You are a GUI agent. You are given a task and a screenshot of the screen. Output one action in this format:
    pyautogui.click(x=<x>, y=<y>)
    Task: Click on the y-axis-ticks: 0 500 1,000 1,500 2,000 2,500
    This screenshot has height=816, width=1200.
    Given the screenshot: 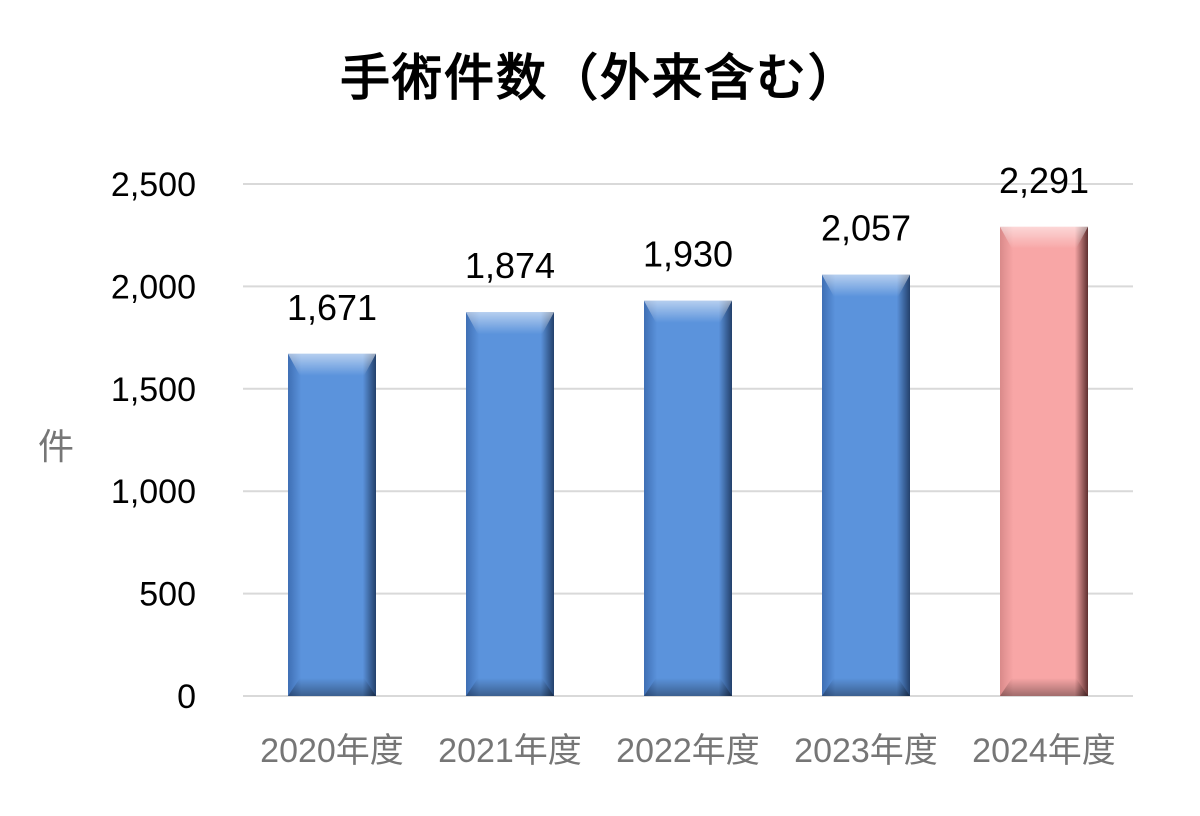 What is the action you would take?
    pyautogui.click(x=153, y=441)
    